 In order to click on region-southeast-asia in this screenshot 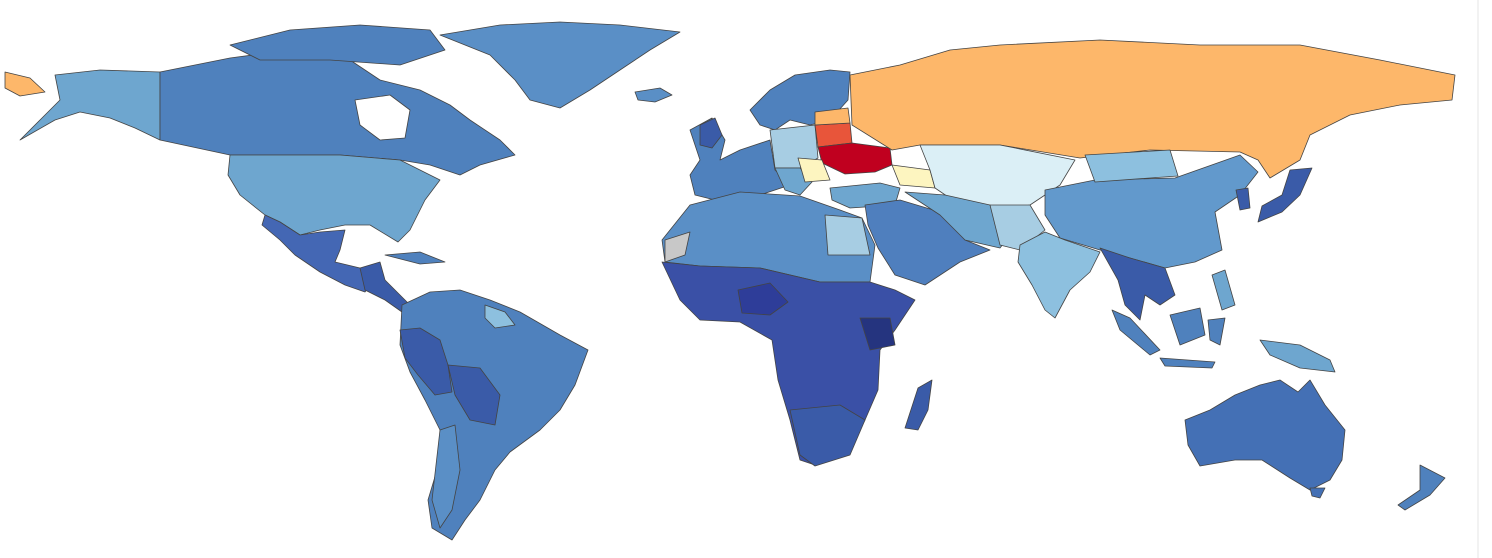, I will do `click(1137, 284)`.